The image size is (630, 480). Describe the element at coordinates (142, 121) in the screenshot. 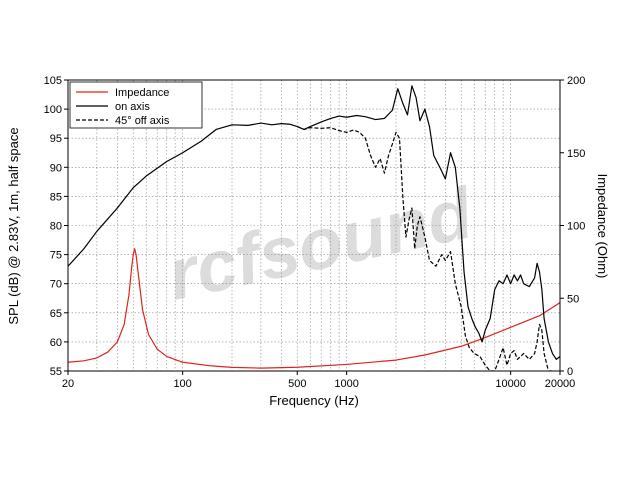

I see `legend-label-off-axis: 45° off axis` at that location.